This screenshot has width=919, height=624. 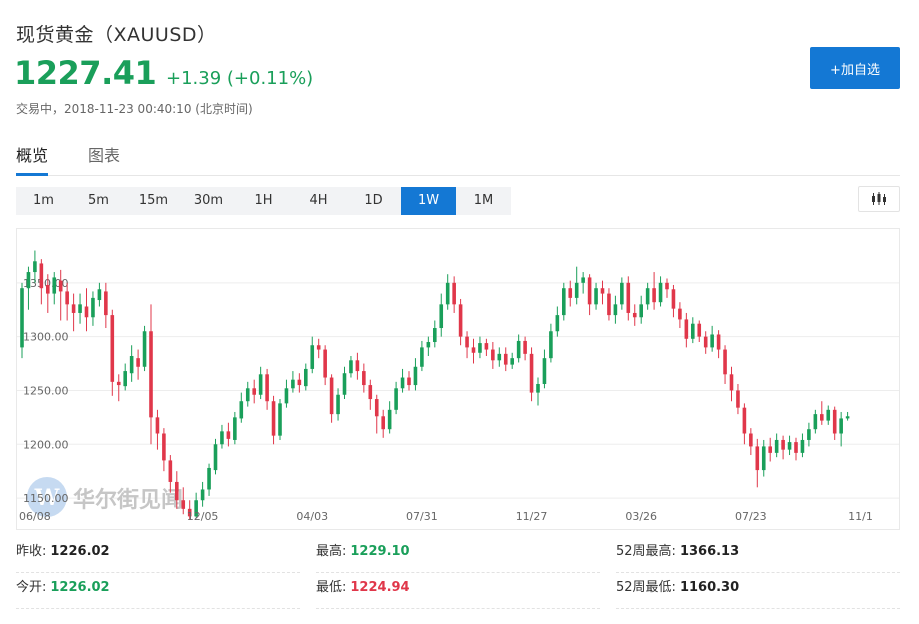 What do you see at coordinates (104, 155) in the screenshot?
I see `tab-chart: 图表` at bounding box center [104, 155].